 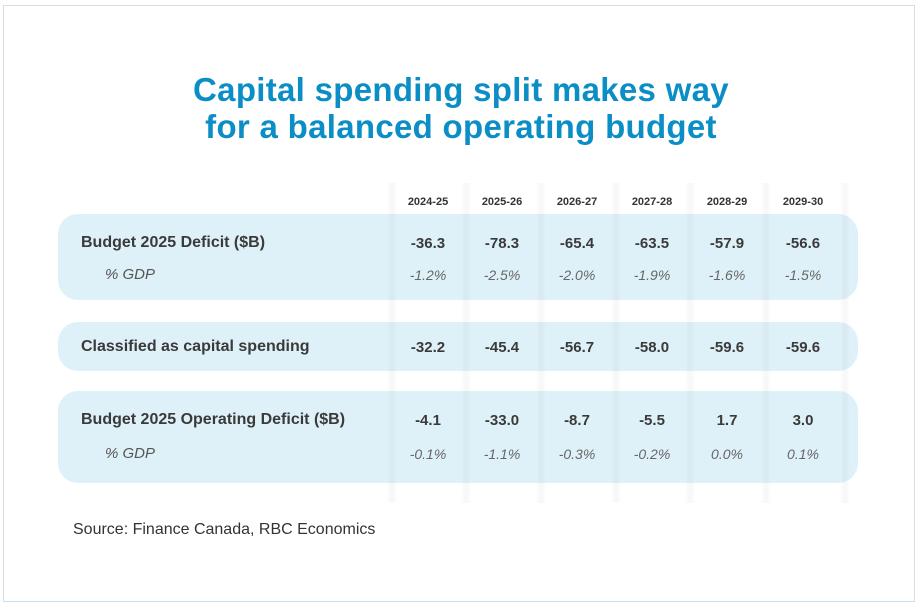 What do you see at coordinates (577, 420) in the screenshot?
I see `cell-value: -8.7` at bounding box center [577, 420].